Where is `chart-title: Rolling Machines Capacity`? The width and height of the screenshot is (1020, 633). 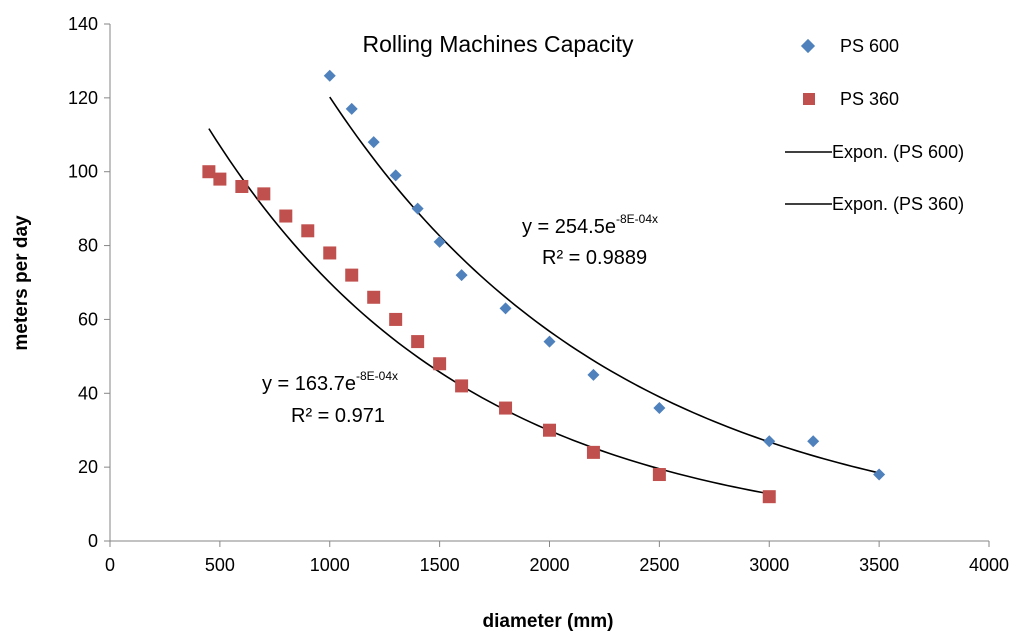
chart-title: Rolling Machines Capacity is located at coordinates (498, 44).